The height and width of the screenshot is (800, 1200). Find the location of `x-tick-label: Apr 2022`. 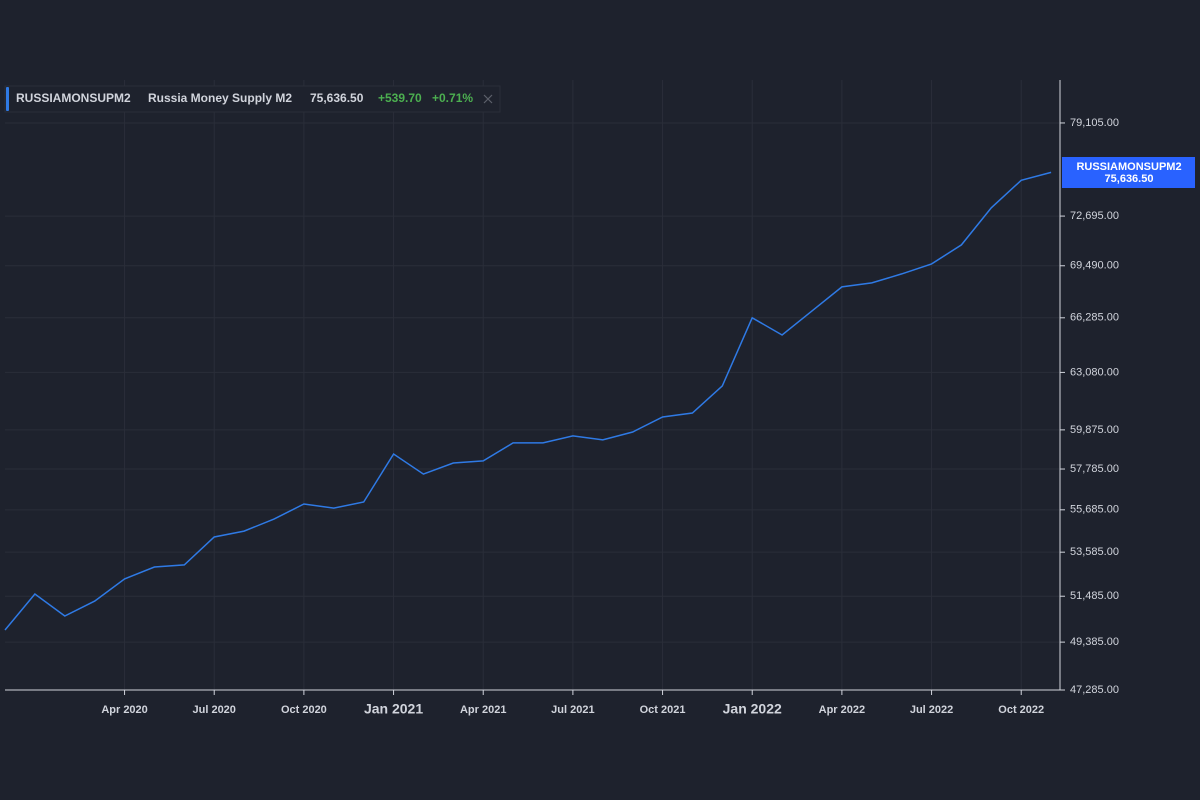

x-tick-label: Apr 2022 is located at coordinates (842, 710).